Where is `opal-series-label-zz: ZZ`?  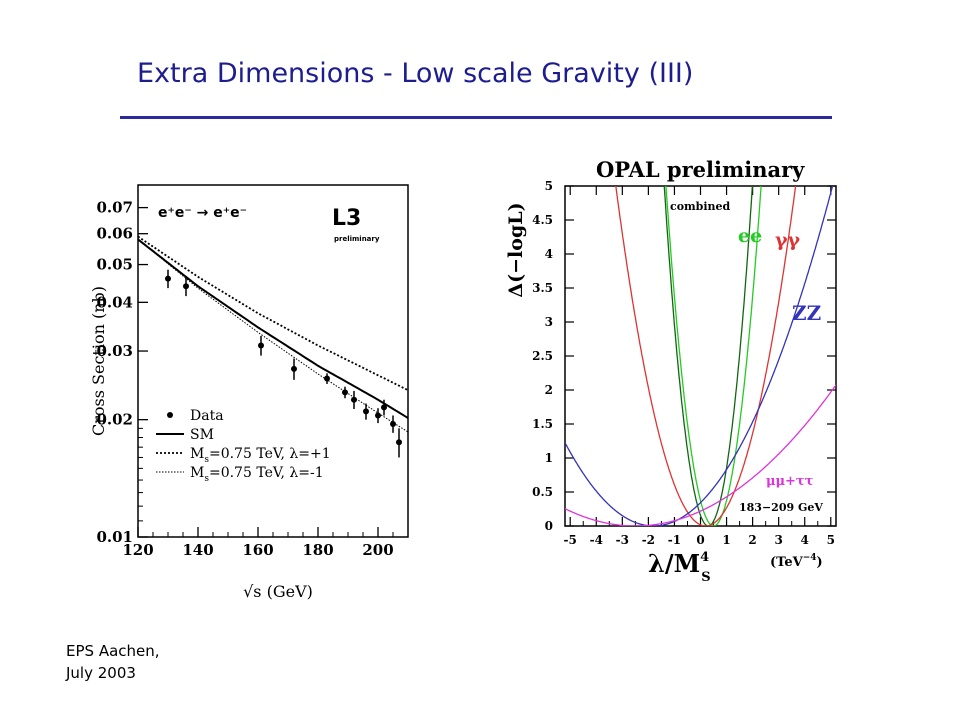
opal-series-label-zz: ZZ is located at coordinates (806, 313).